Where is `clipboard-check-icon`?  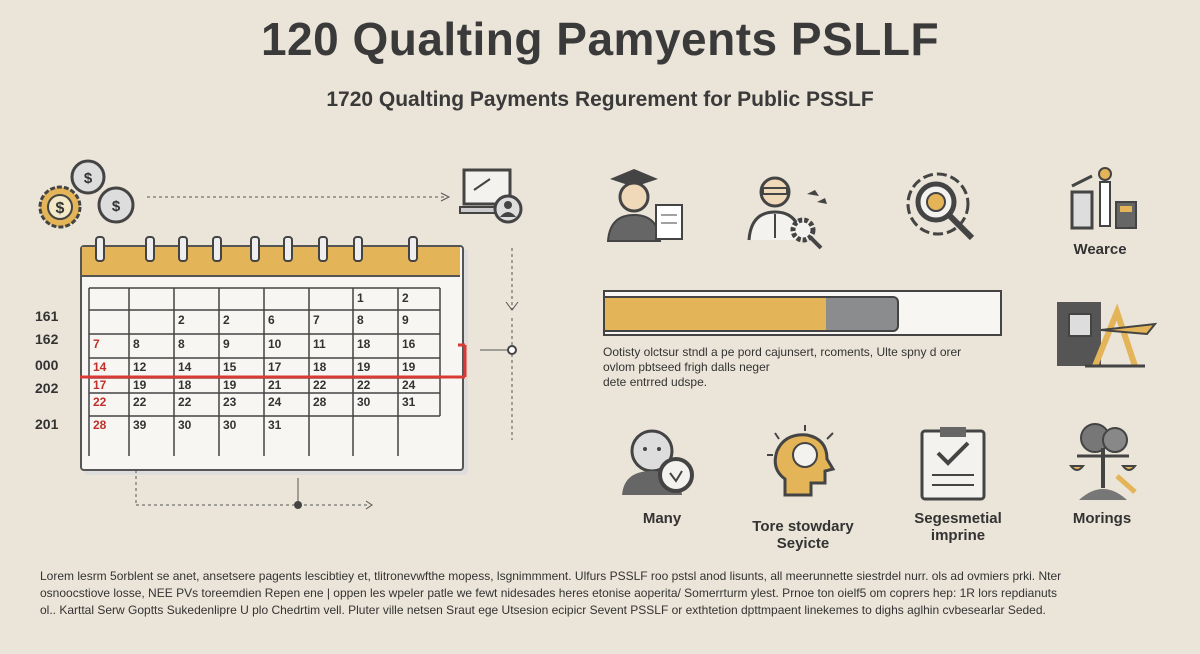
clipboard-check-icon is located at coordinates (953, 464).